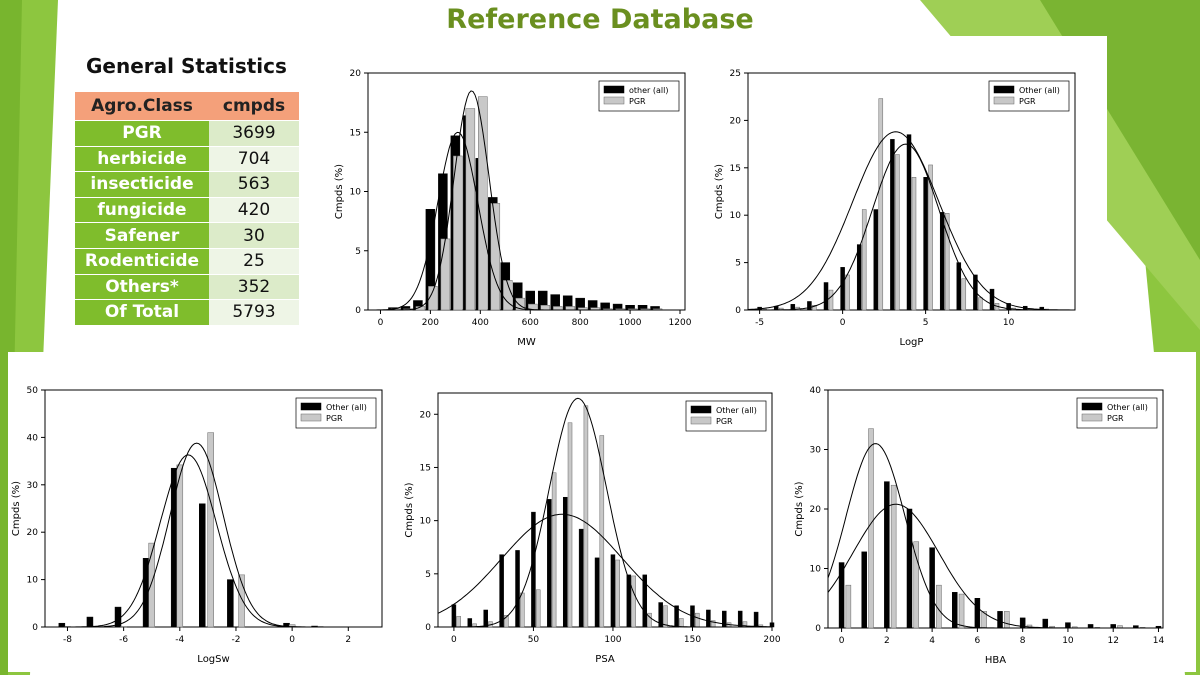 Image resolution: width=1200 pixels, height=675 pixels. Describe the element at coordinates (978, 641) in the screenshot. I see `x-tick-label: 6` at that location.